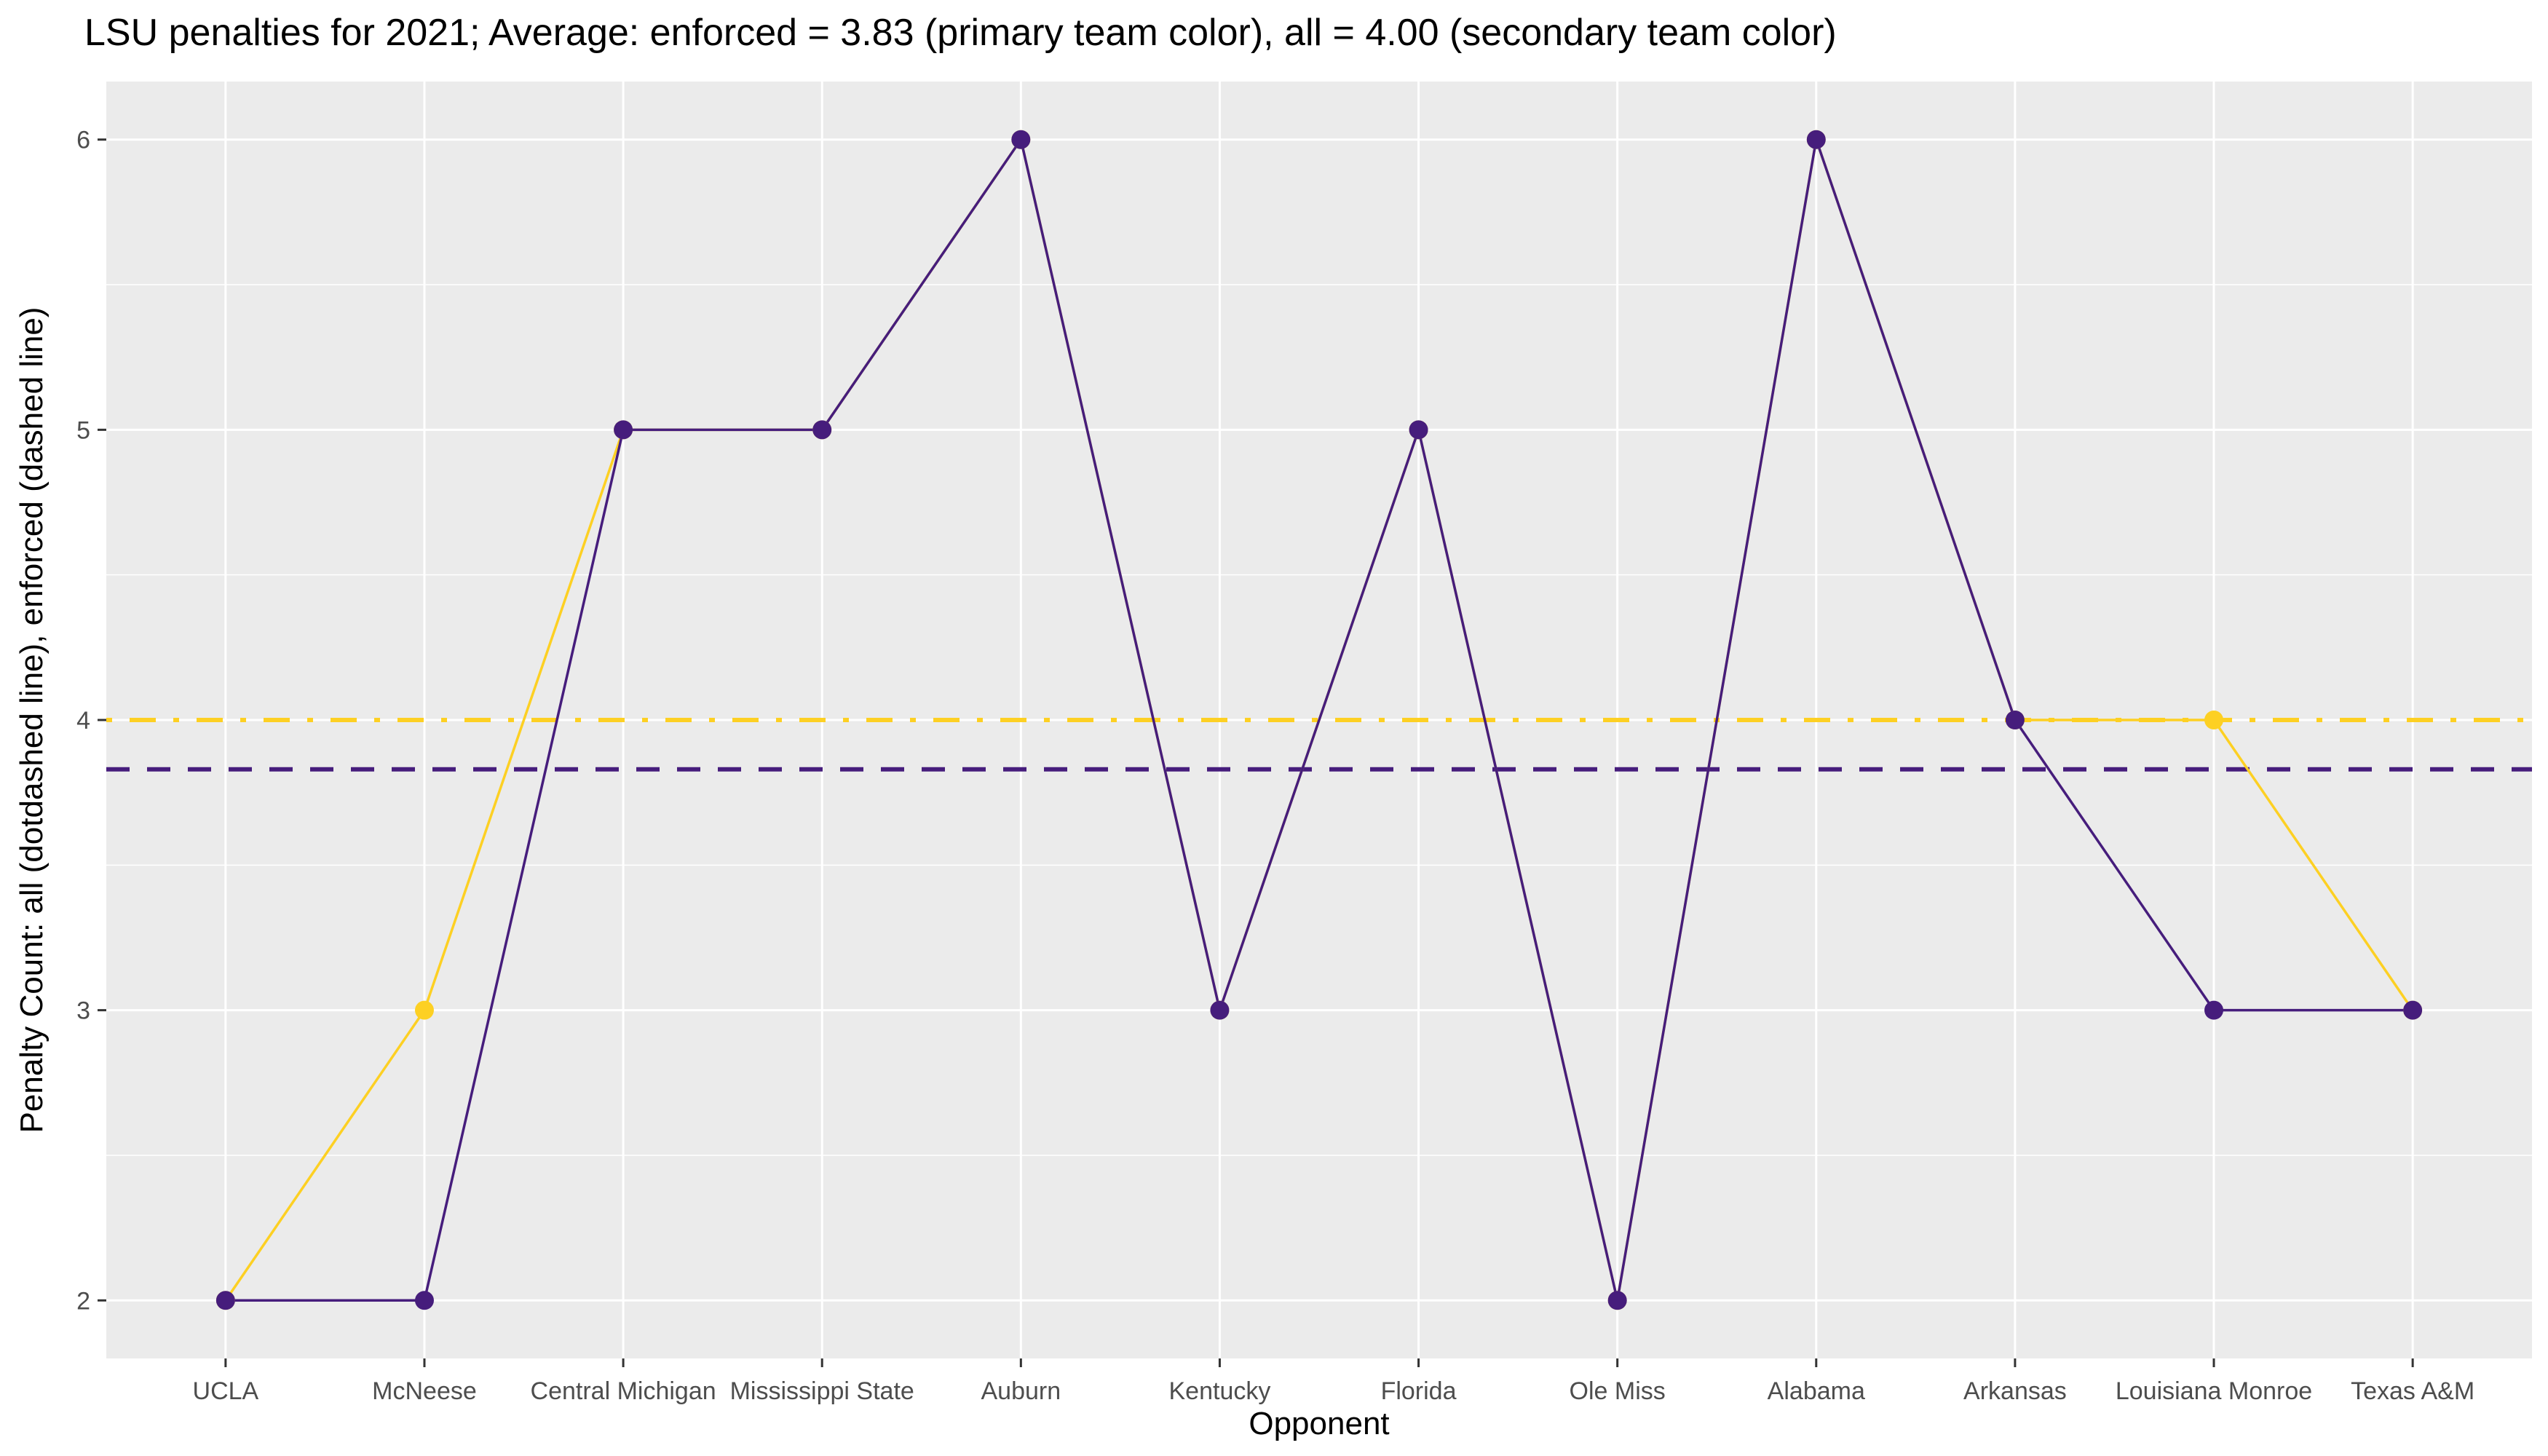  I want to click on x-tick-label: Central Michigan, so click(623, 1391).